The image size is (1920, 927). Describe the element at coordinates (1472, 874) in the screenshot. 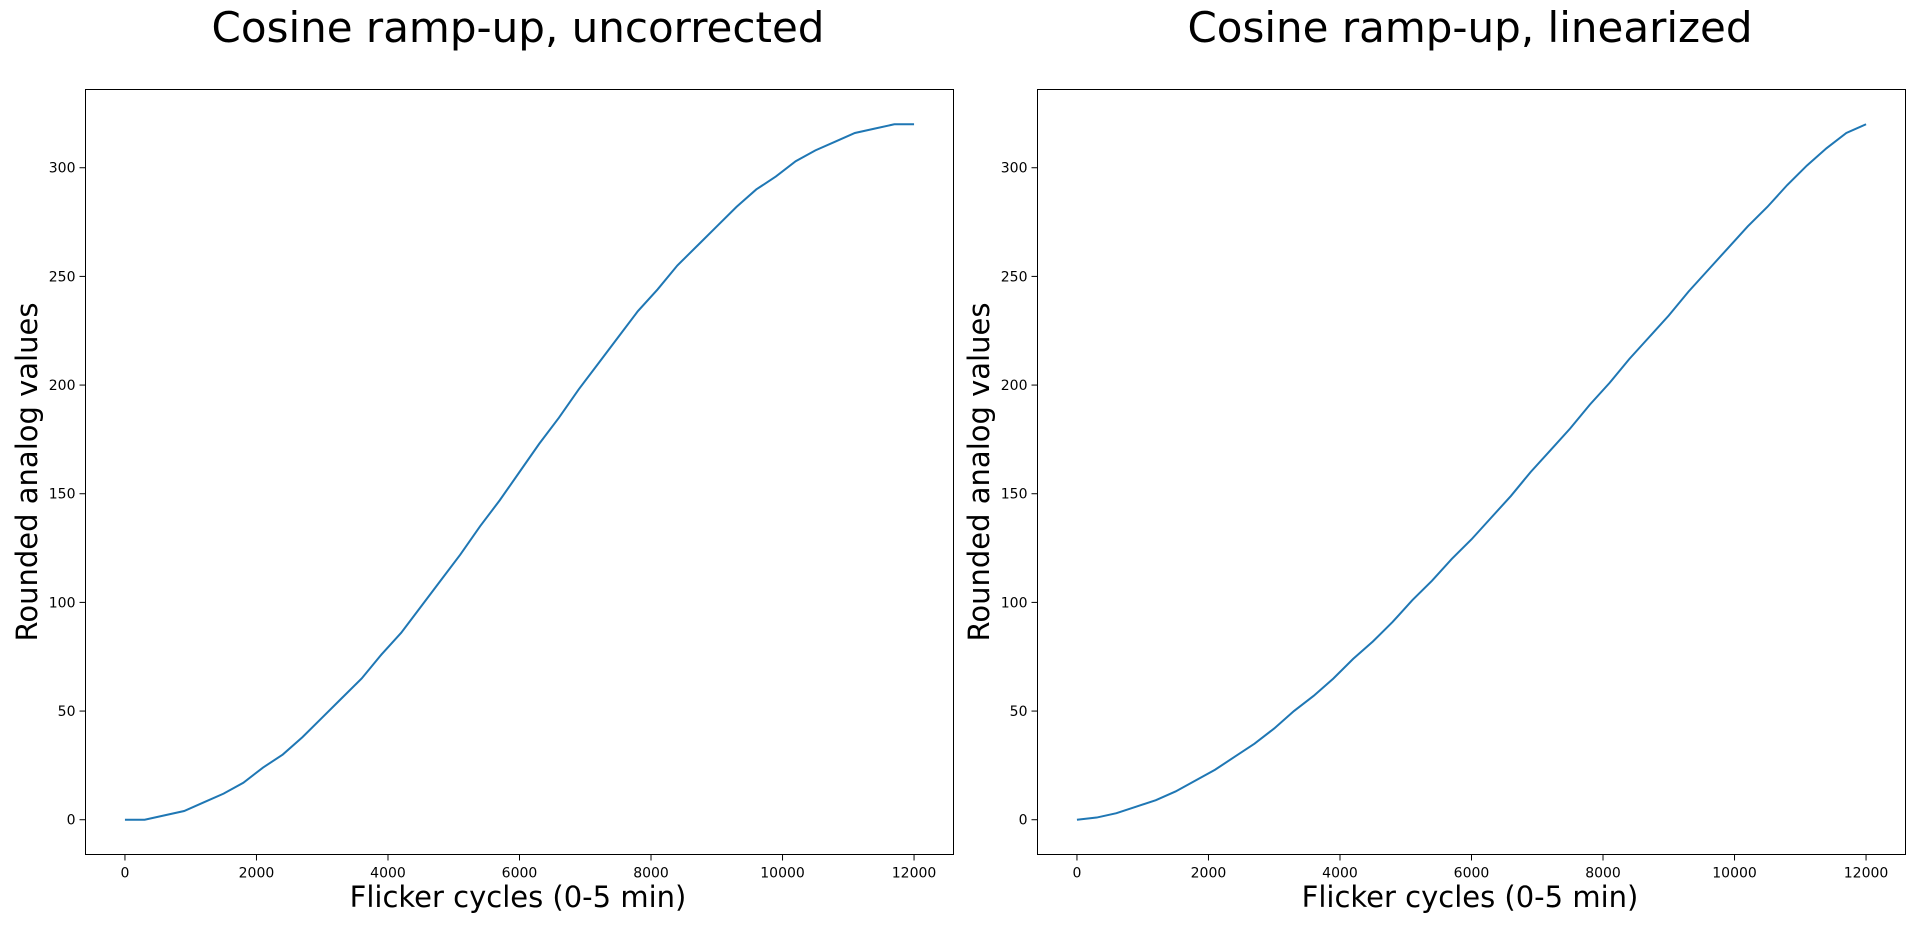

I see `right-x-tick-label: 6000` at that location.